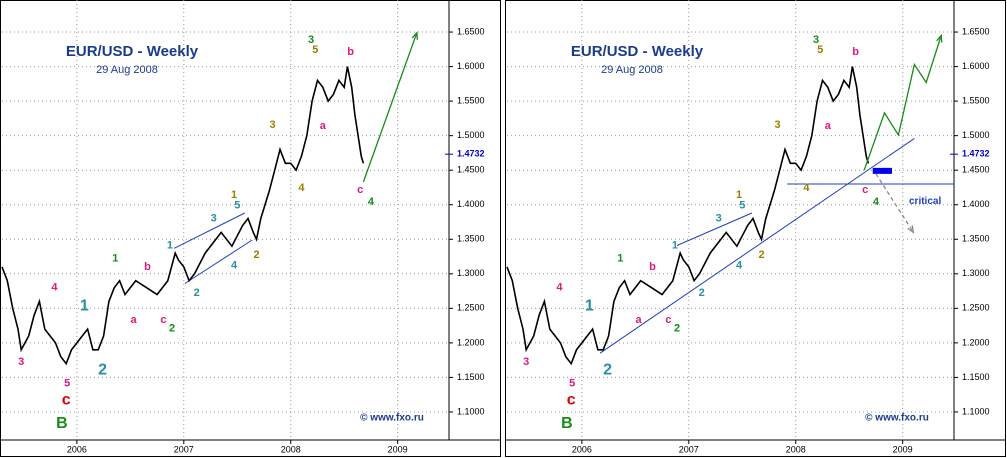  What do you see at coordinates (925, 201) in the screenshot?
I see `critical-label: critical` at bounding box center [925, 201].